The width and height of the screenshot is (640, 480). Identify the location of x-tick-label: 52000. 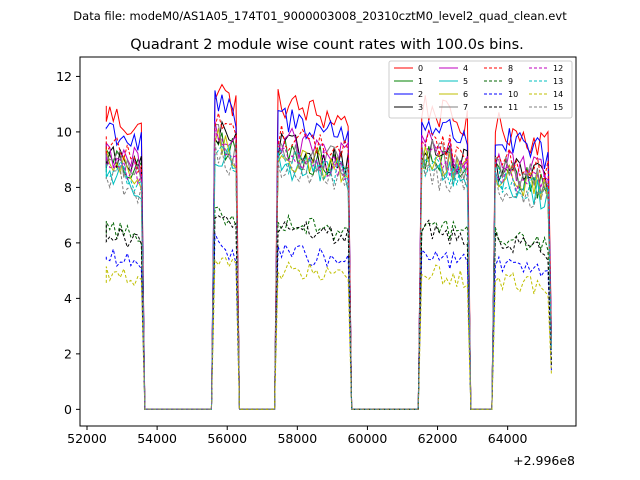
(87, 438).